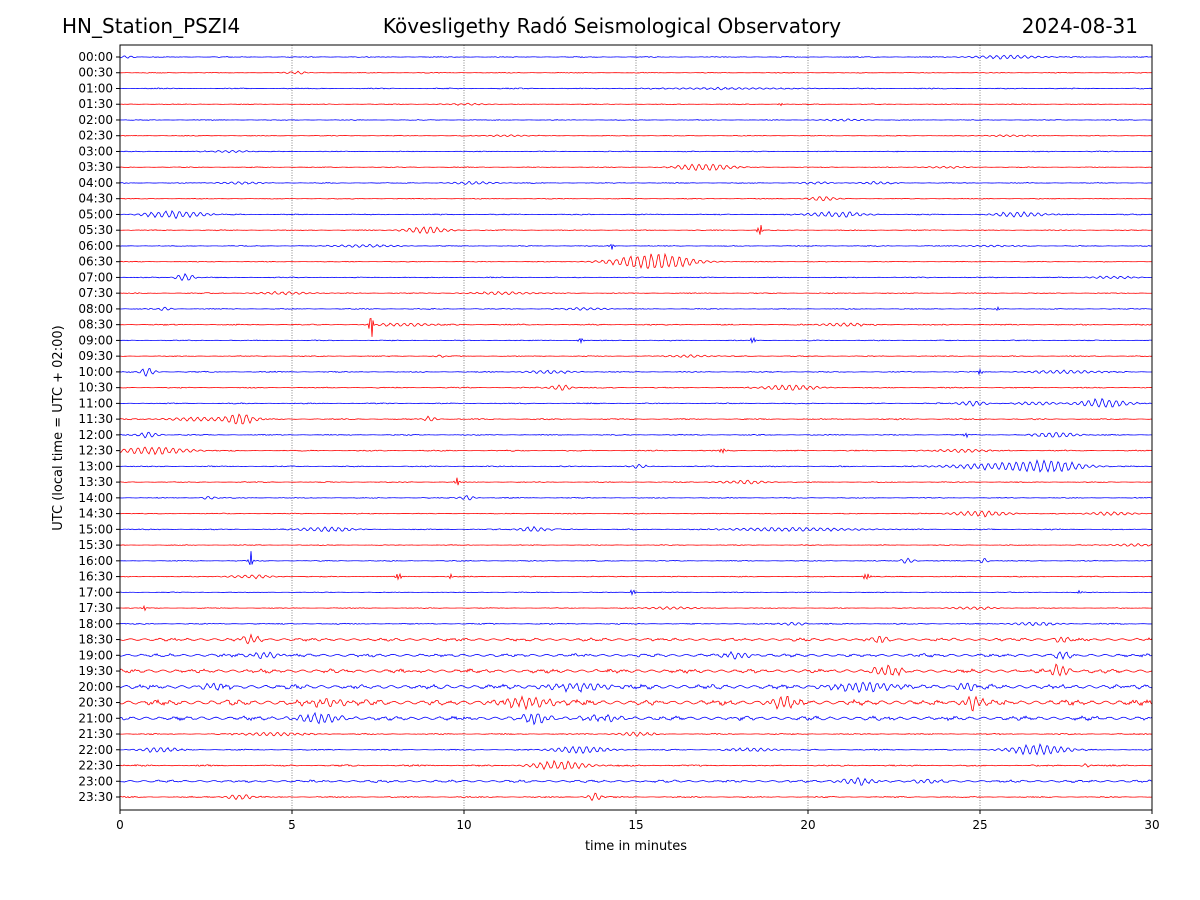  Describe the element at coordinates (635, 825) in the screenshot. I see `x-tick-label: 15` at that location.